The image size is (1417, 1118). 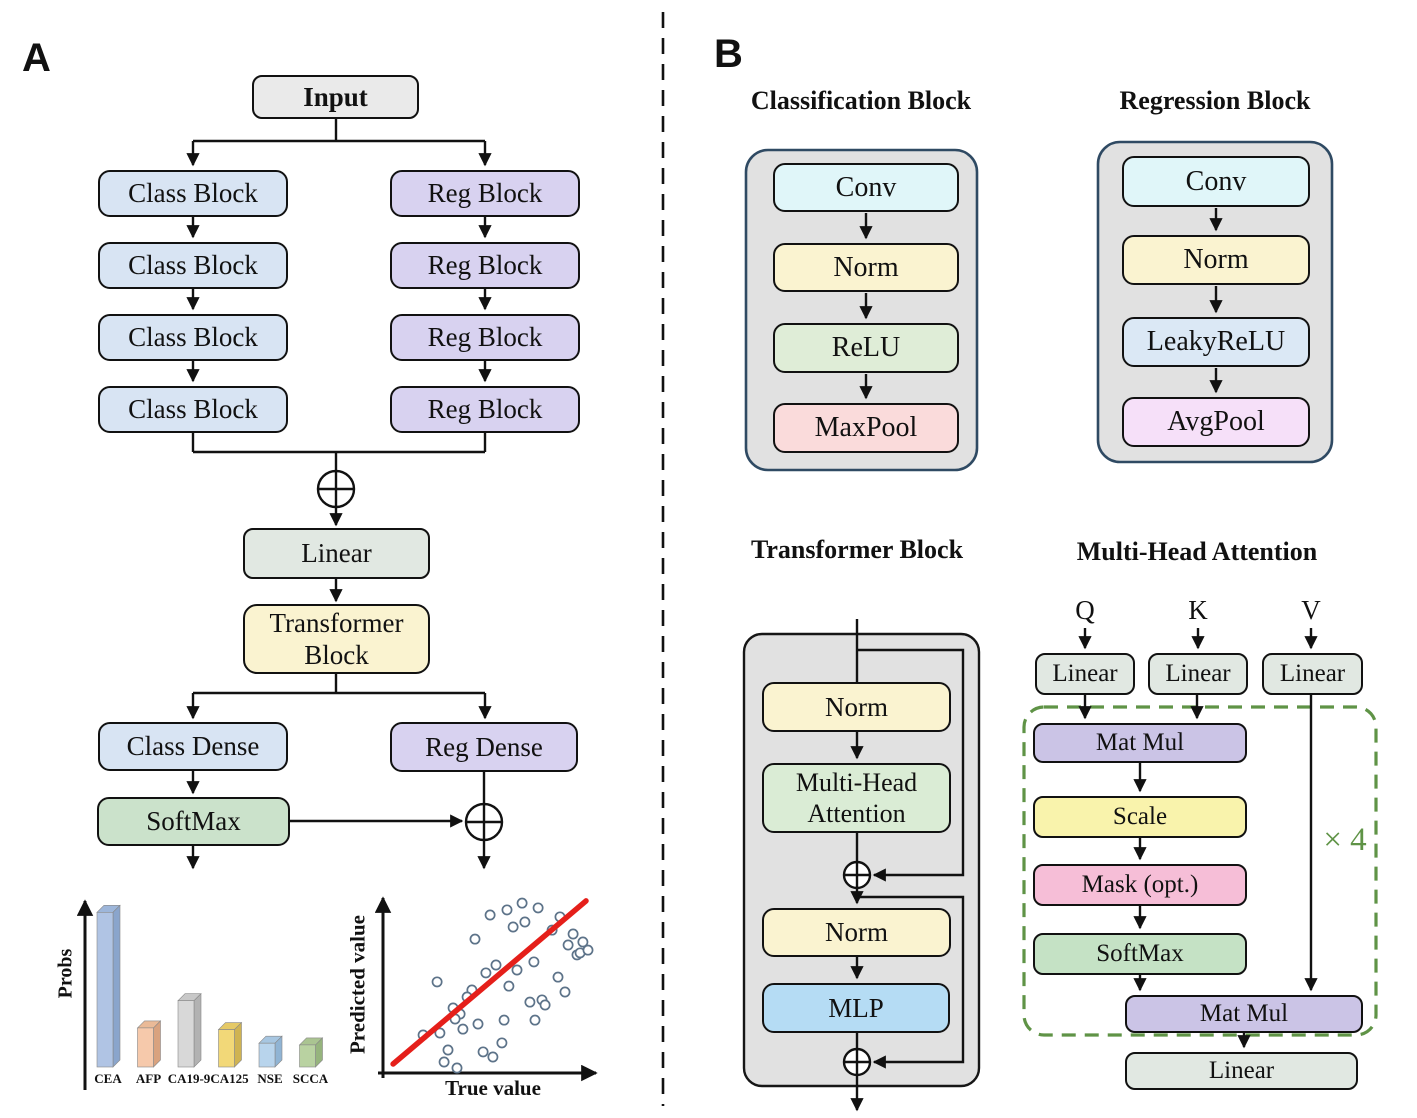 What do you see at coordinates (866, 348) in the screenshot?
I see `classification-relu-box: ReLU` at bounding box center [866, 348].